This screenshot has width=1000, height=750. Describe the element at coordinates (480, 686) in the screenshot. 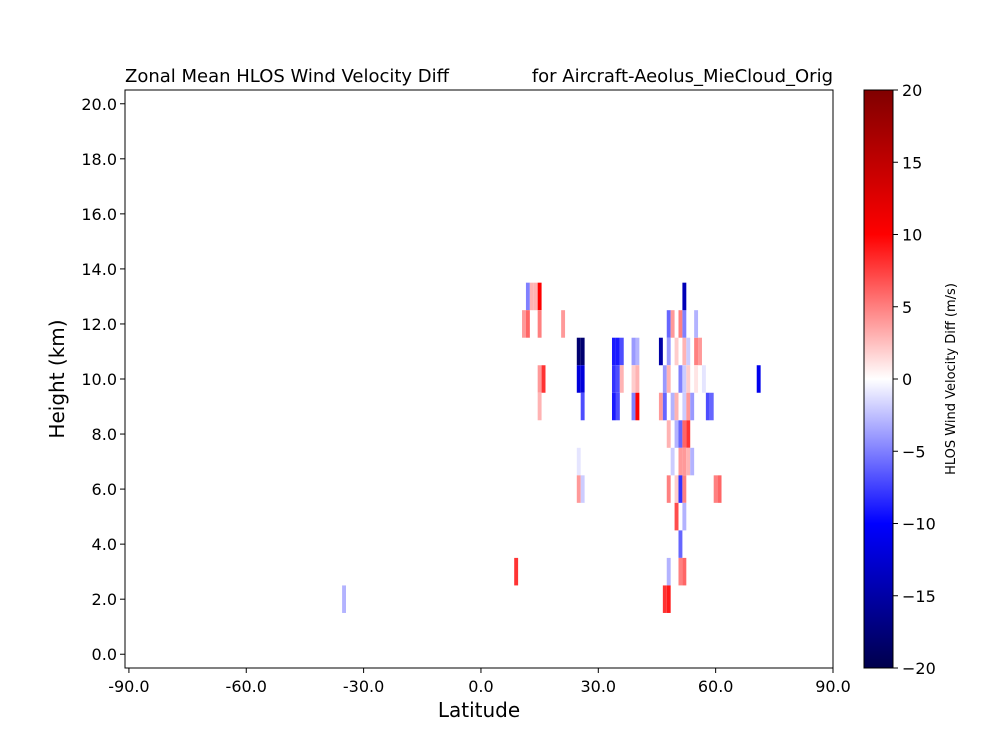

I see `x-tick-label: 0.0` at that location.